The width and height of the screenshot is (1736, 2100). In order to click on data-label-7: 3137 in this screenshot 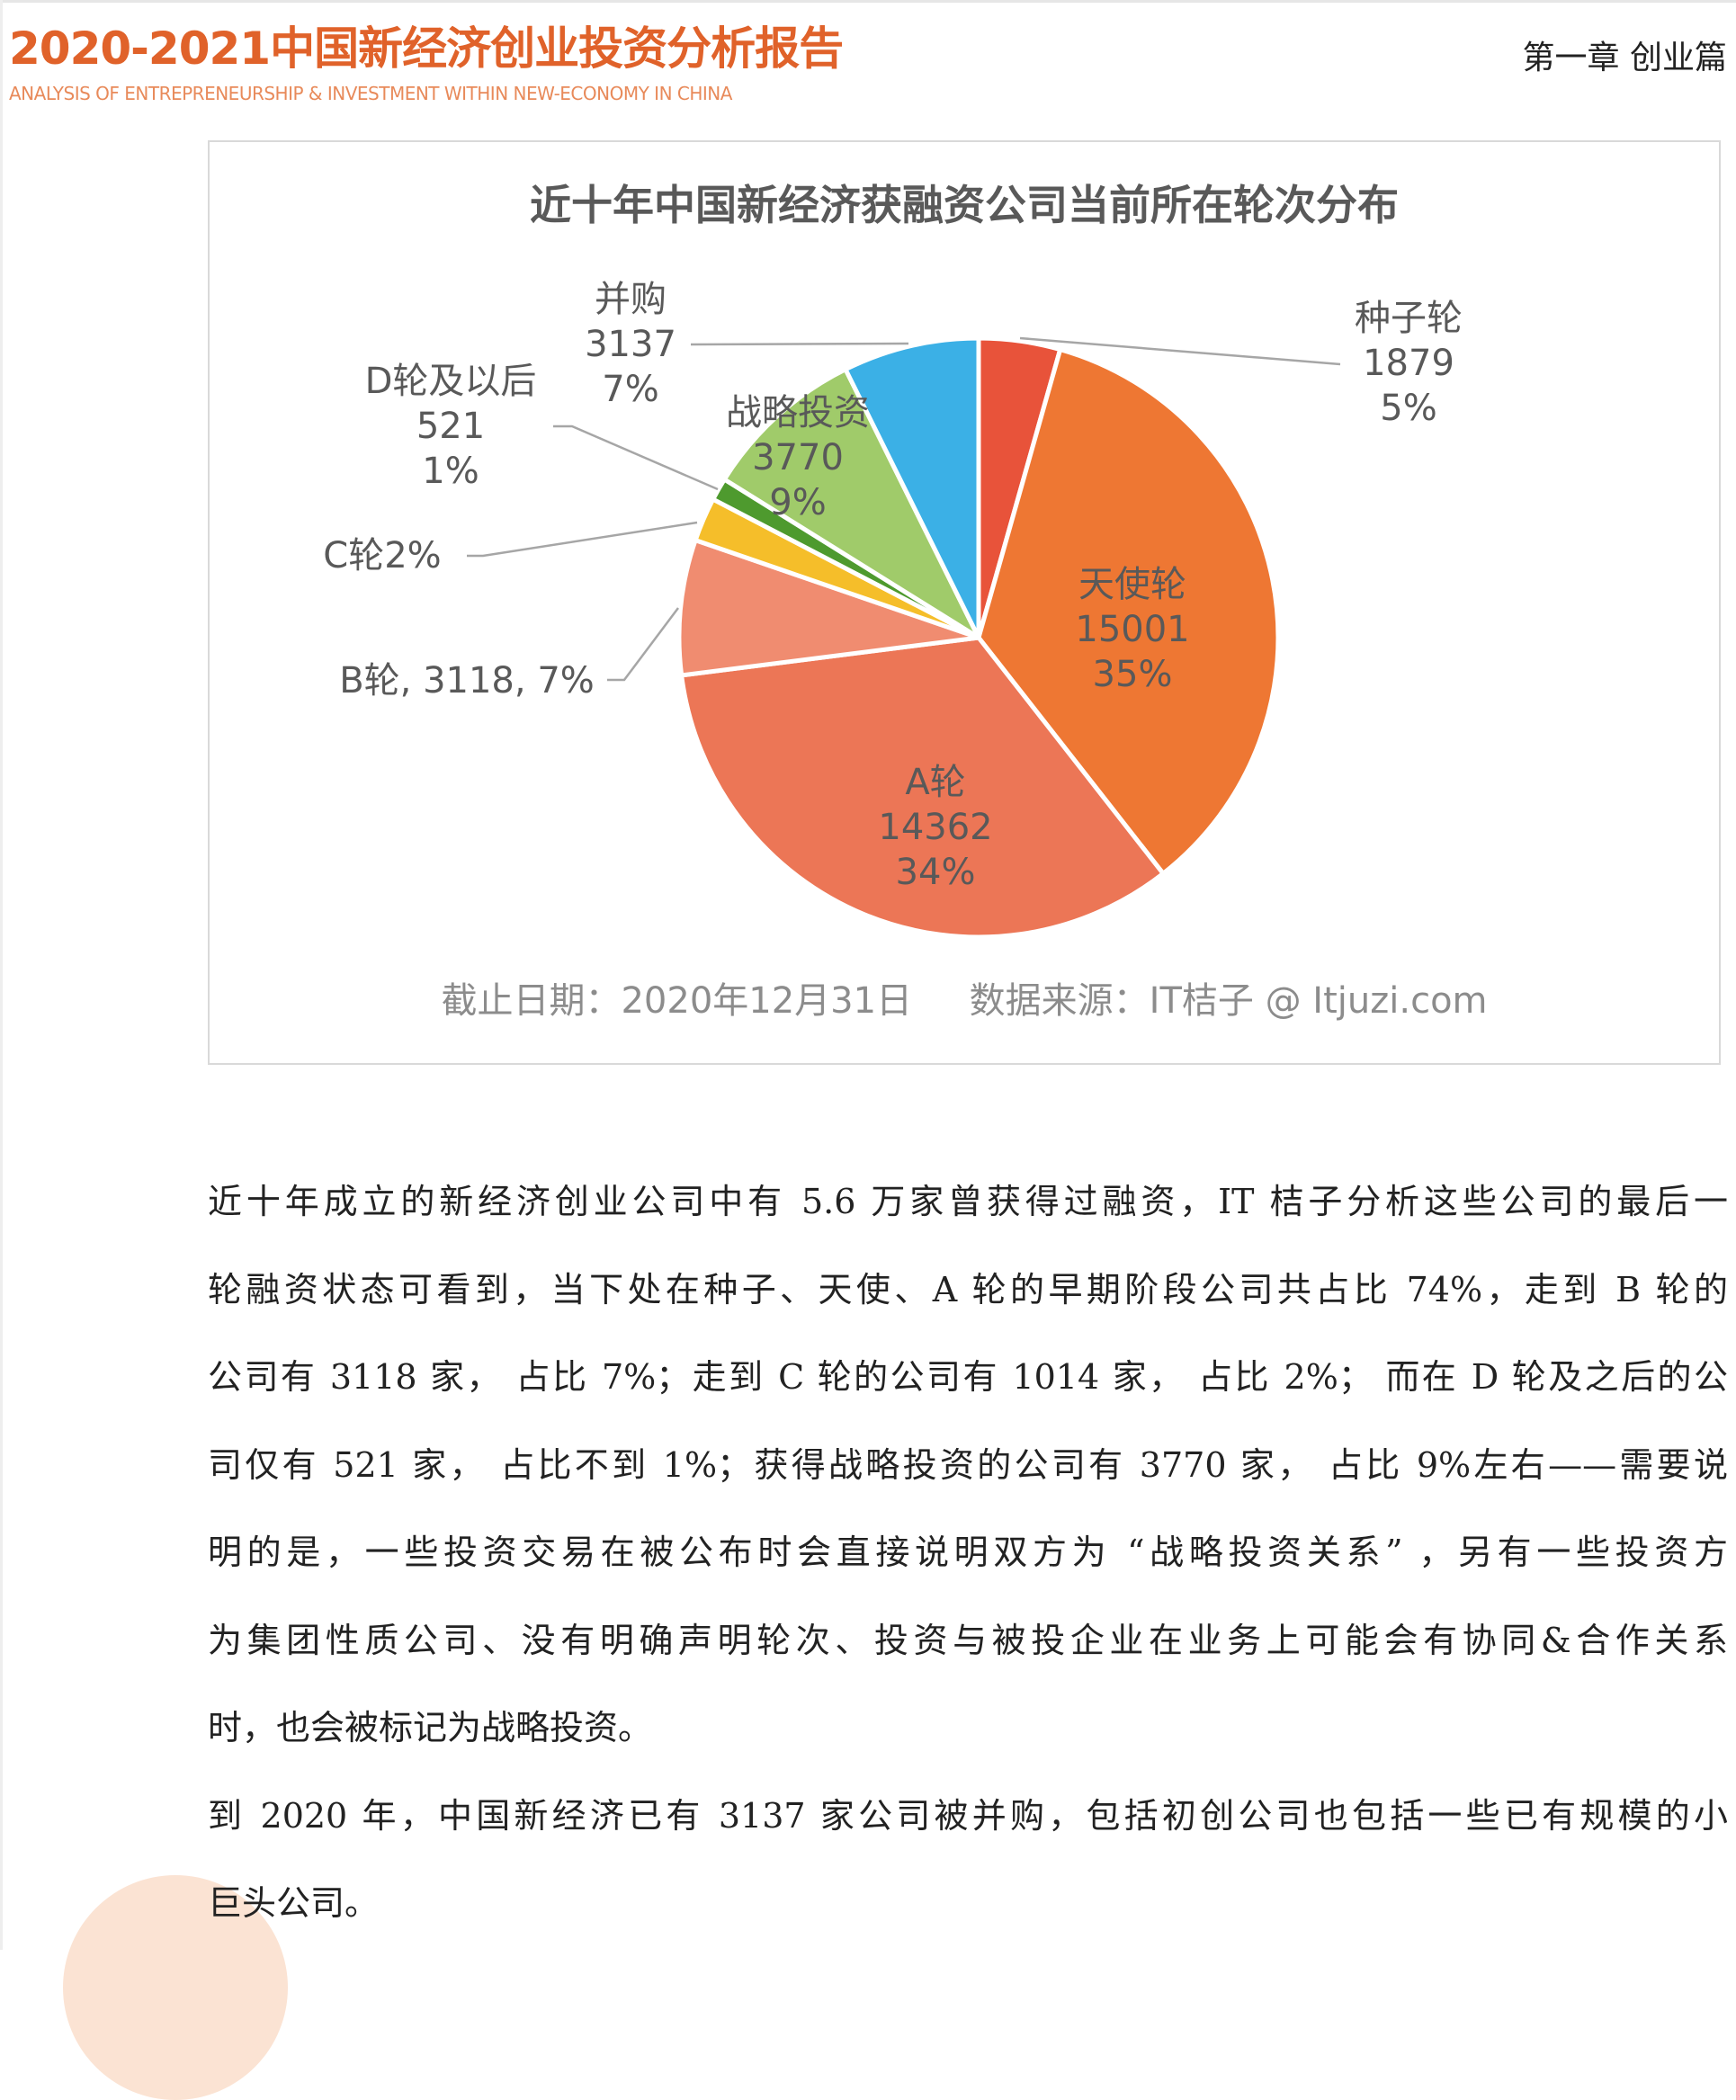, I will do `click(630, 344)`.